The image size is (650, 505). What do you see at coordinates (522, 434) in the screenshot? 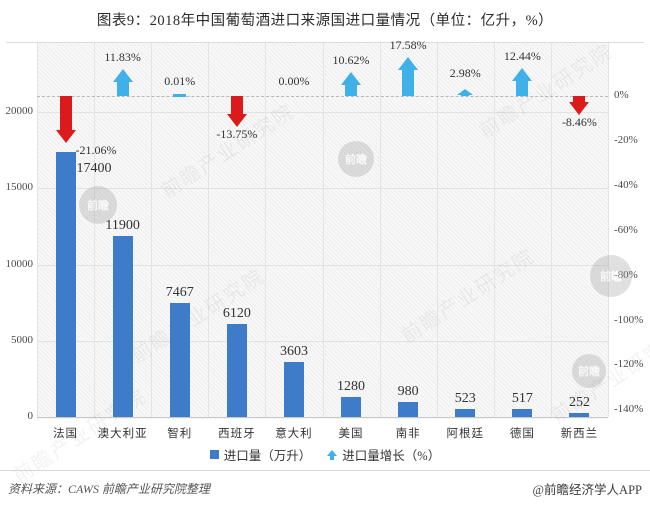
I see `x-tick-label-8: 德国` at bounding box center [522, 434].